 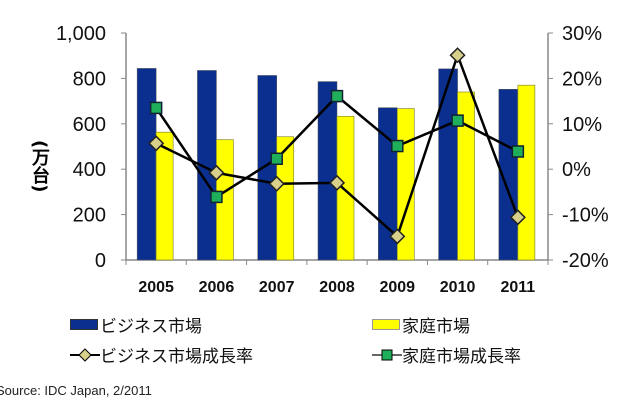 I want to click on legend-label: ビジネス市場成長率, so click(x=176, y=357).